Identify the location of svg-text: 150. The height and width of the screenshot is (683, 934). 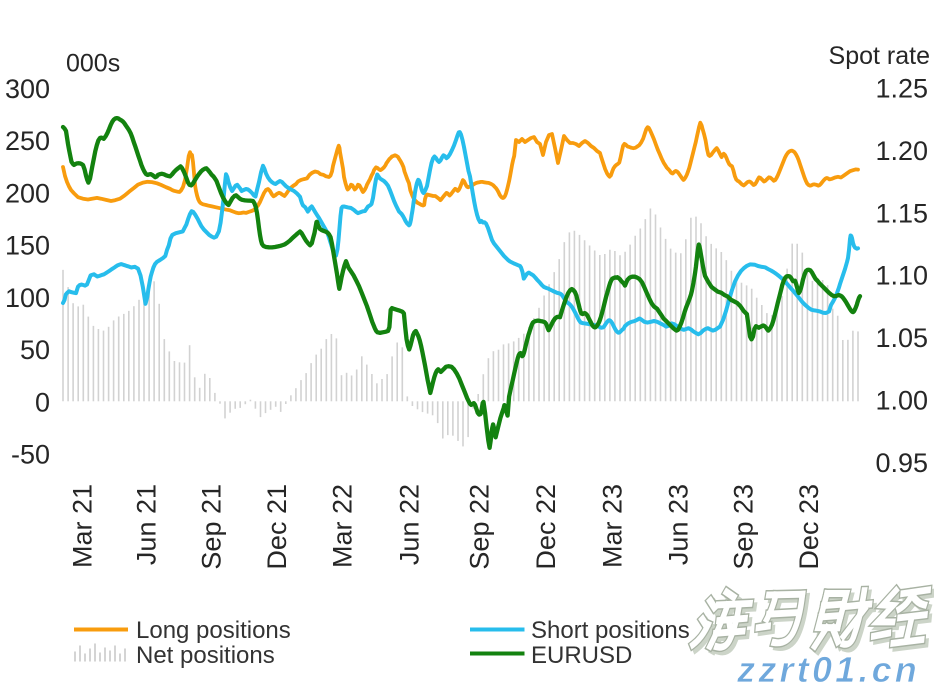
(27, 246).